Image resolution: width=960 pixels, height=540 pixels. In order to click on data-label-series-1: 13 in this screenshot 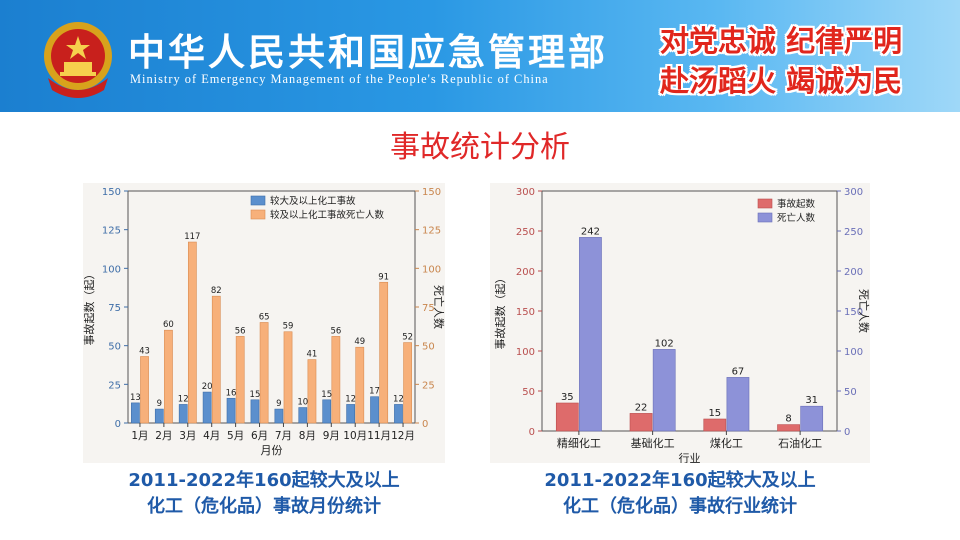, I will do `click(135, 398)`.